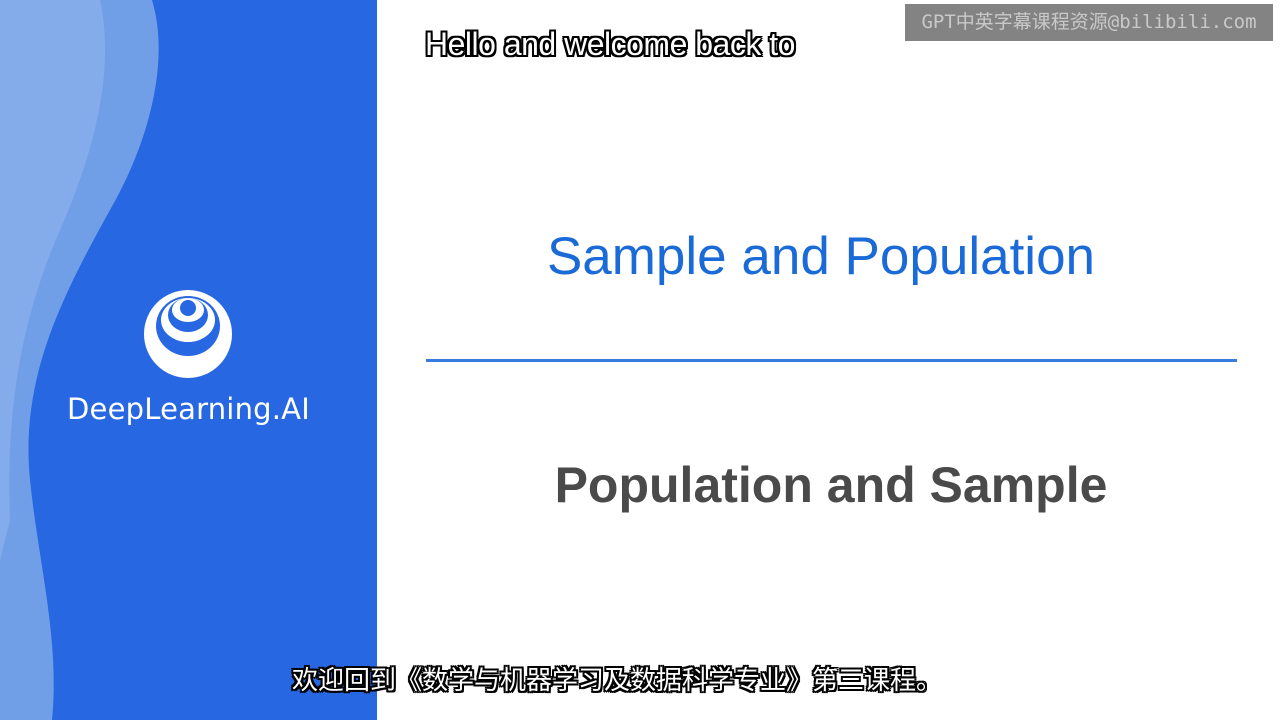  What do you see at coordinates (188, 334) in the screenshot?
I see `deeplearning-logo-icon` at bounding box center [188, 334].